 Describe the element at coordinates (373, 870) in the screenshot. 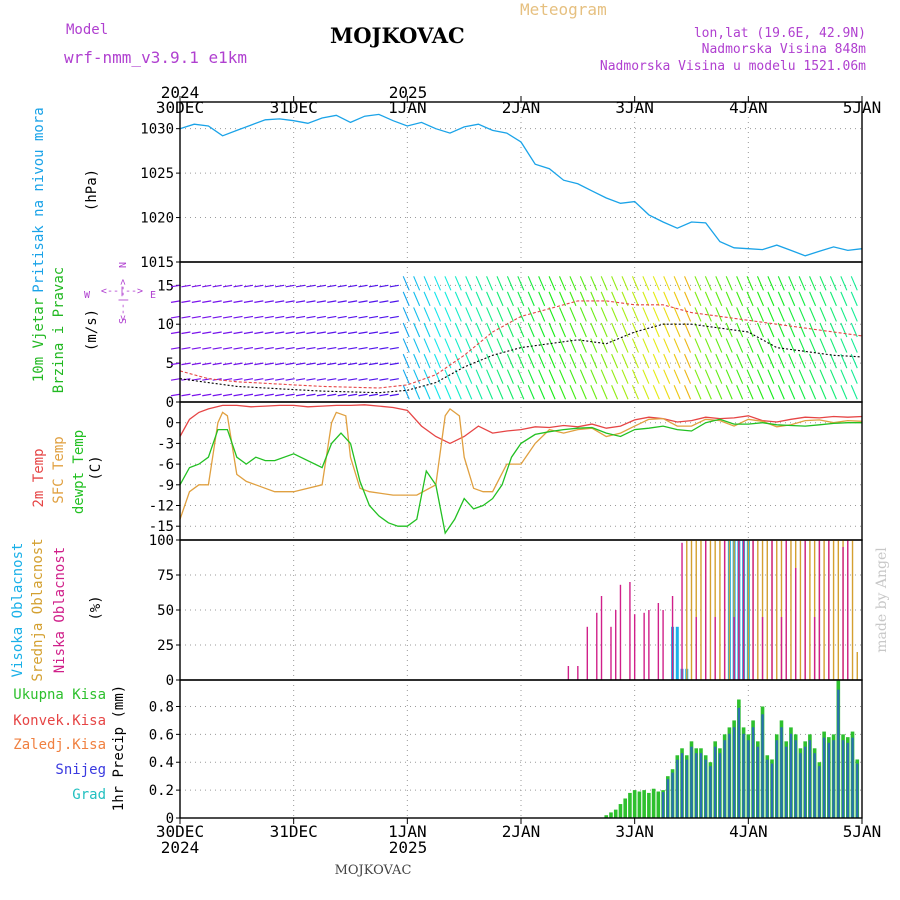

I see `footer-station: MOJKOVAC` at that location.